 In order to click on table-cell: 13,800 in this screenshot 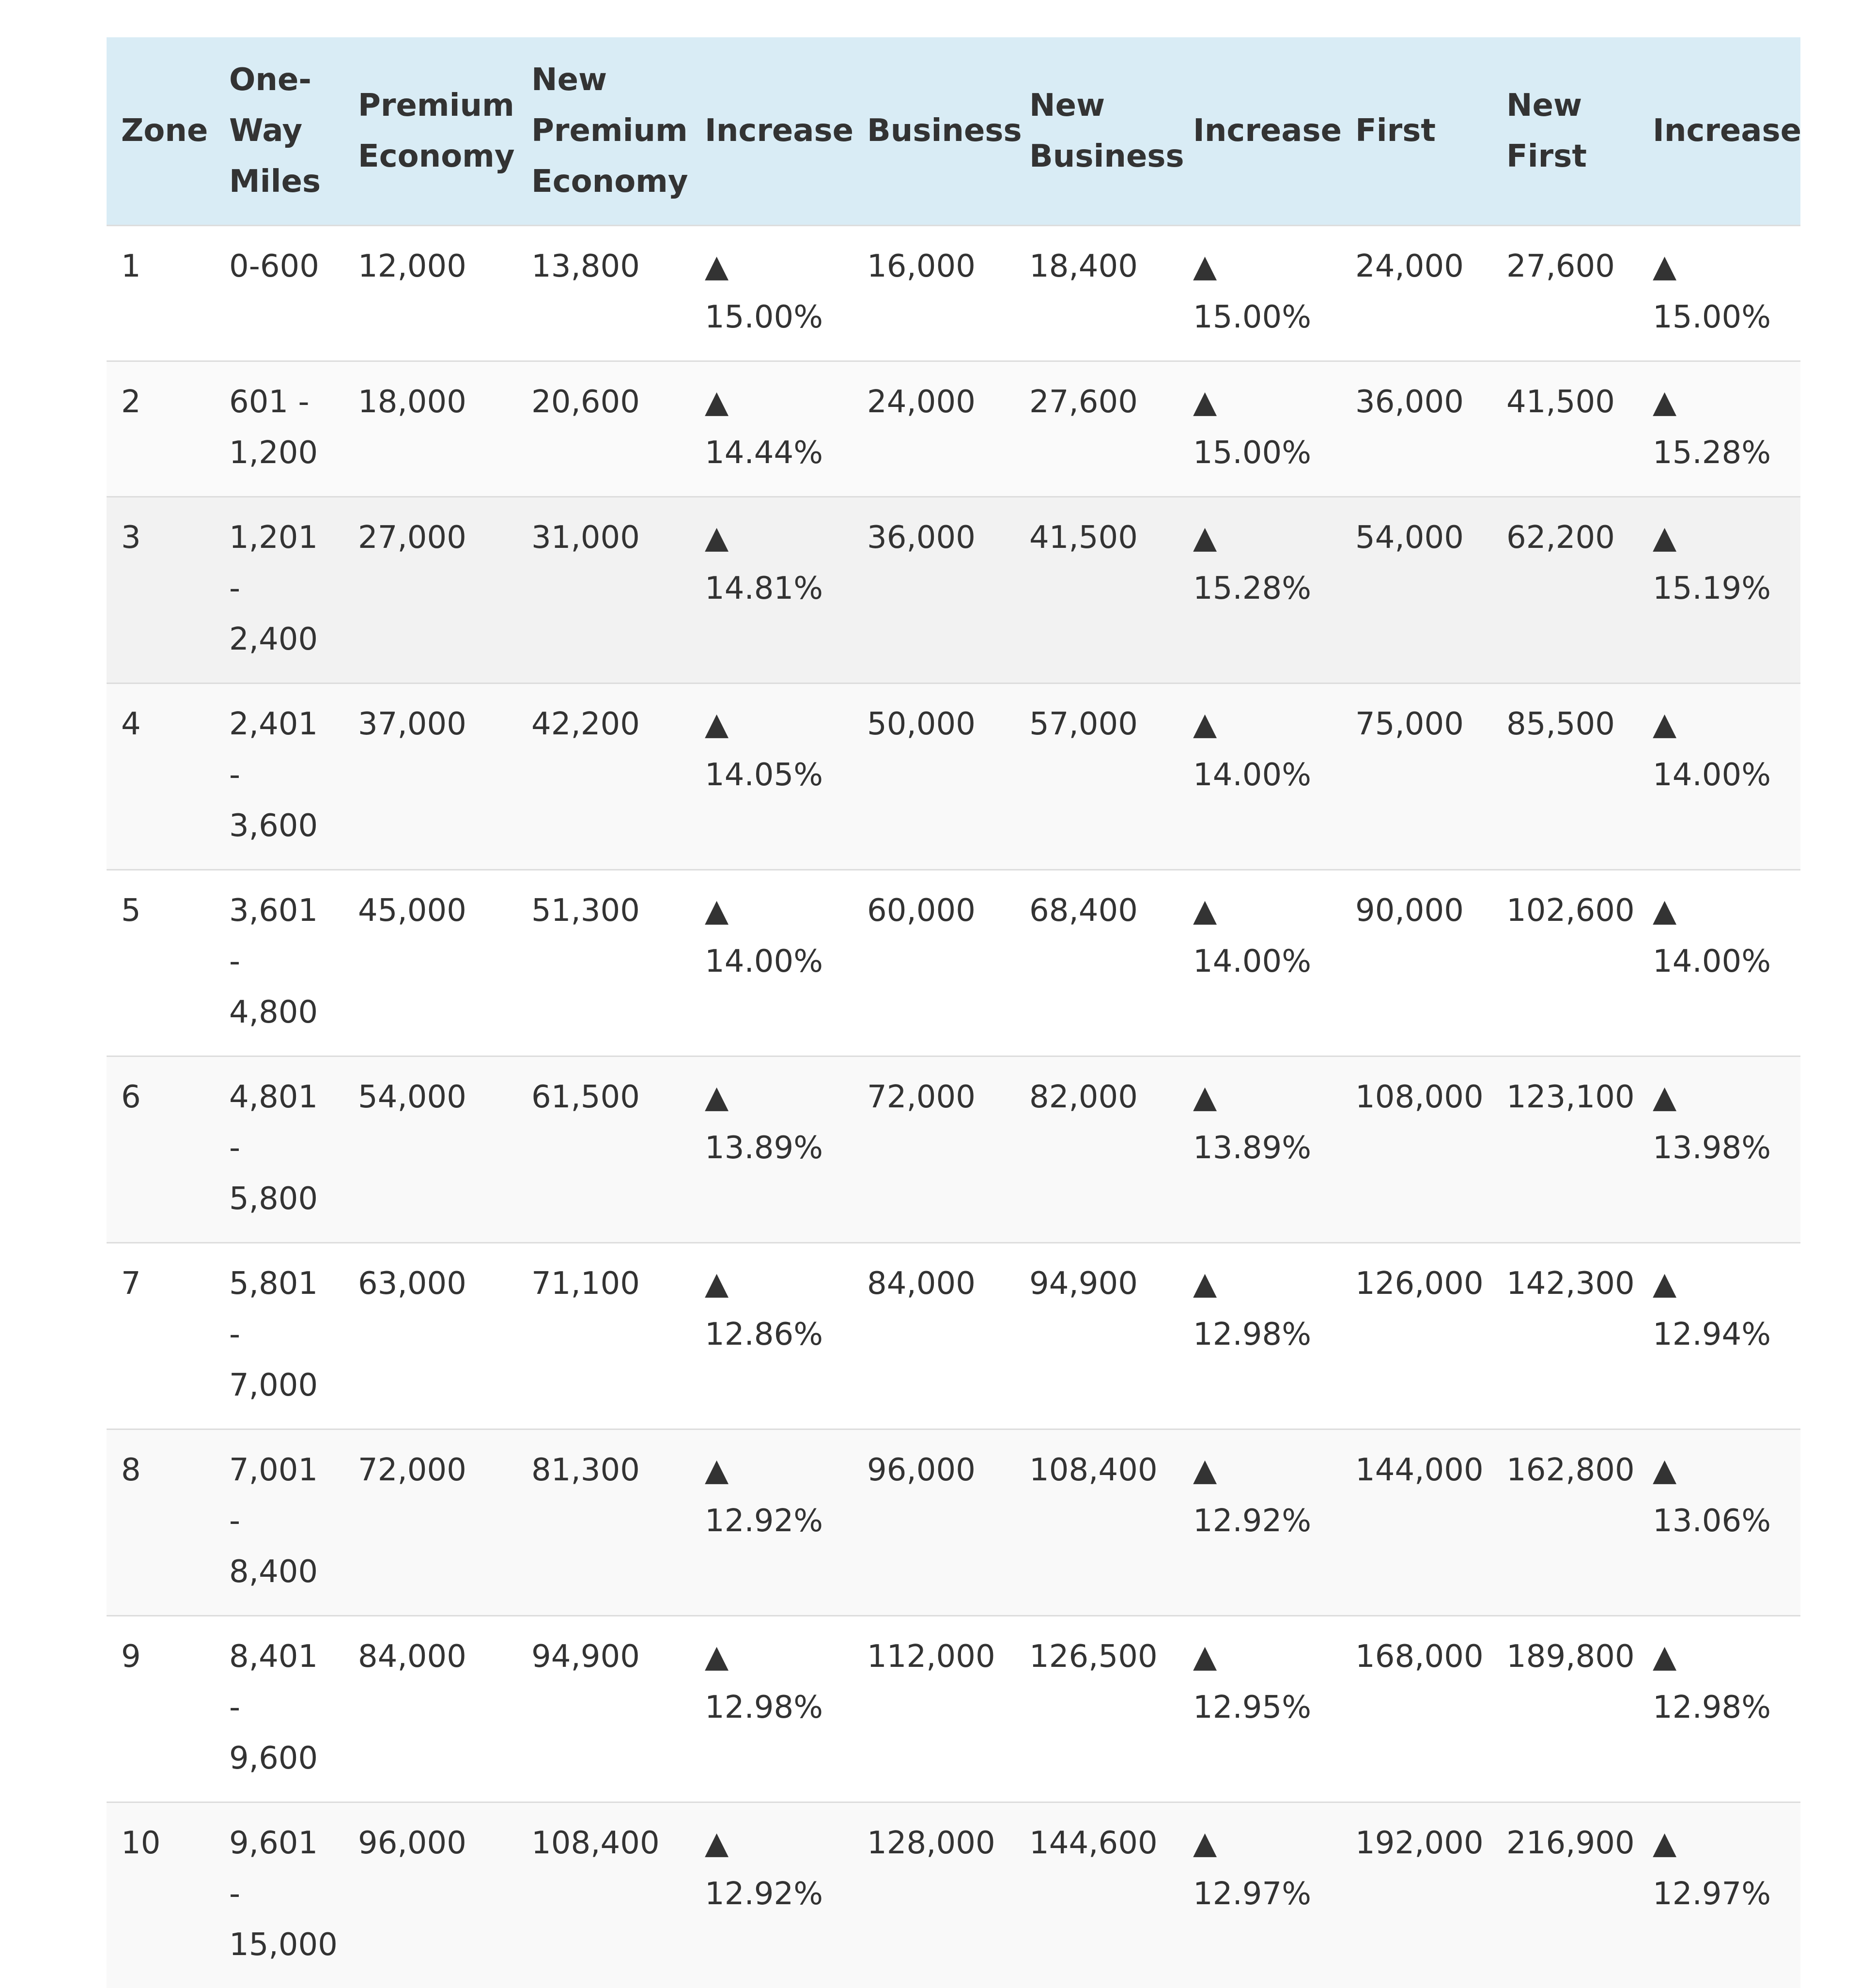, I will do `click(603, 293)`.